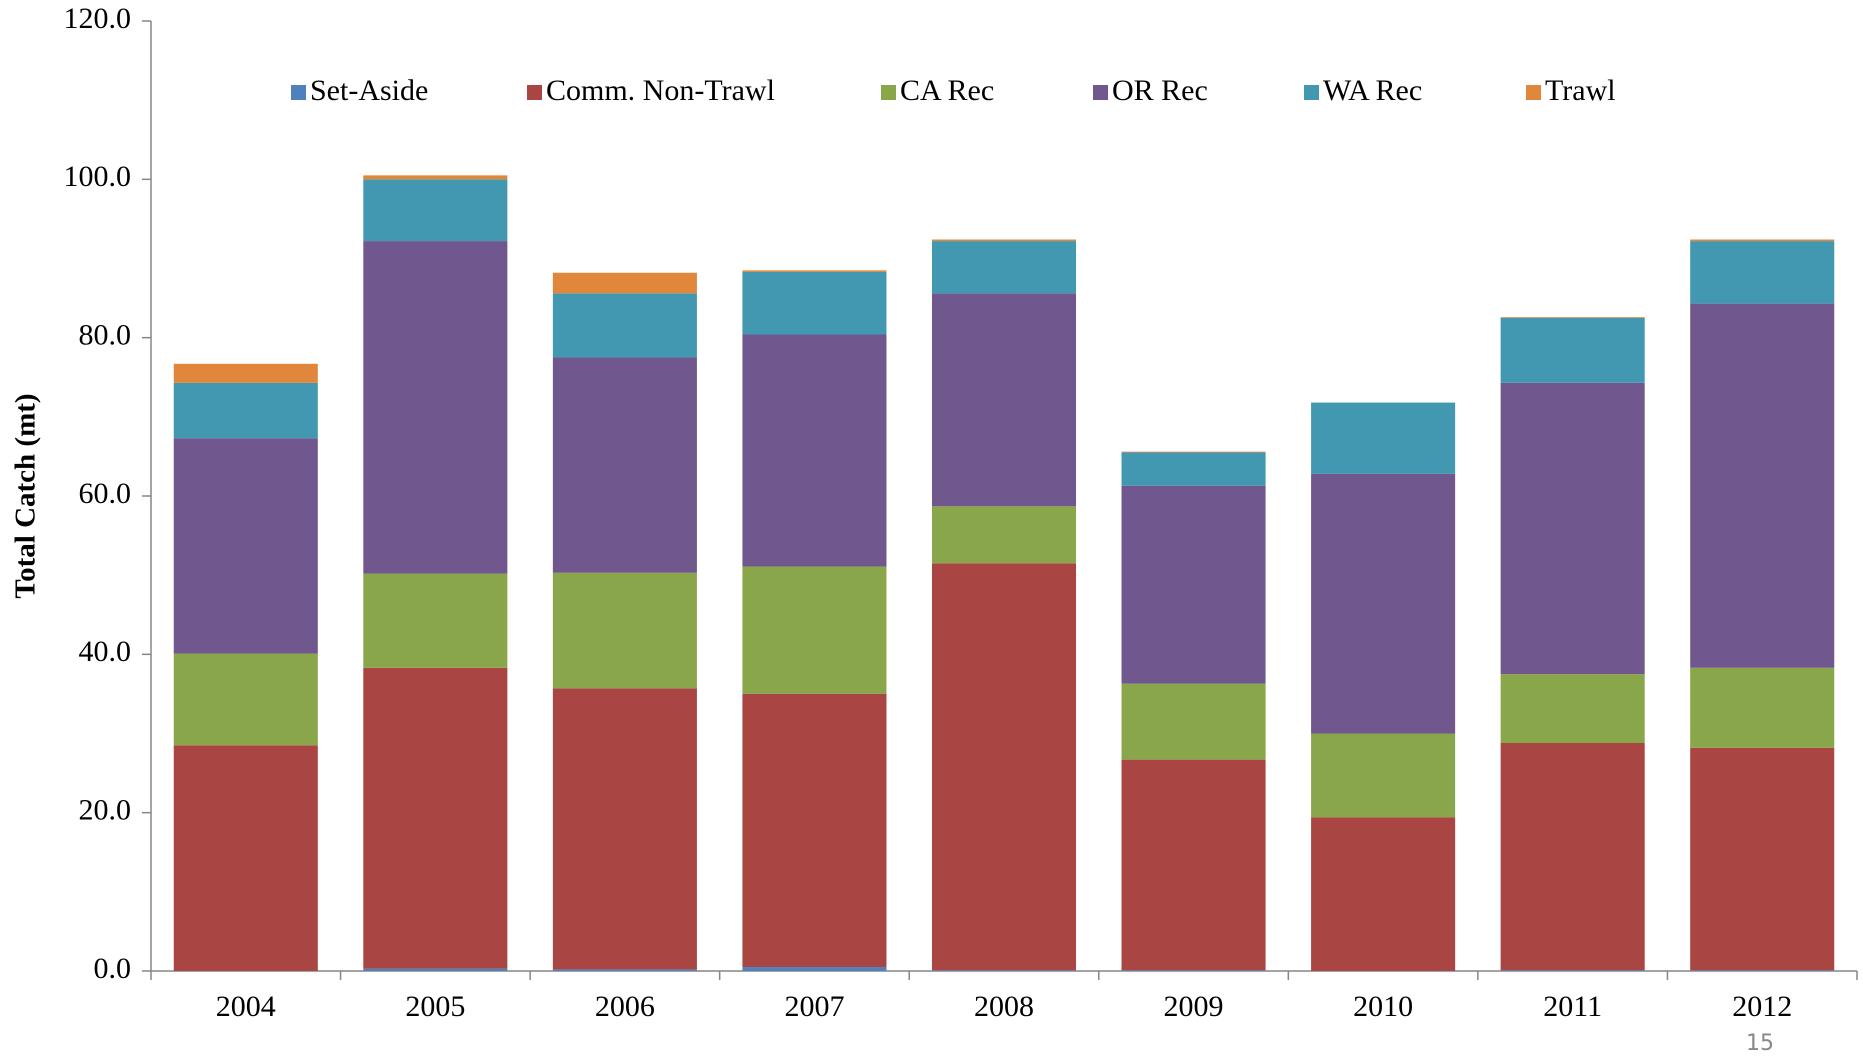  Describe the element at coordinates (1004, 1006) in the screenshot. I see `x-tick-label: 2008` at that location.